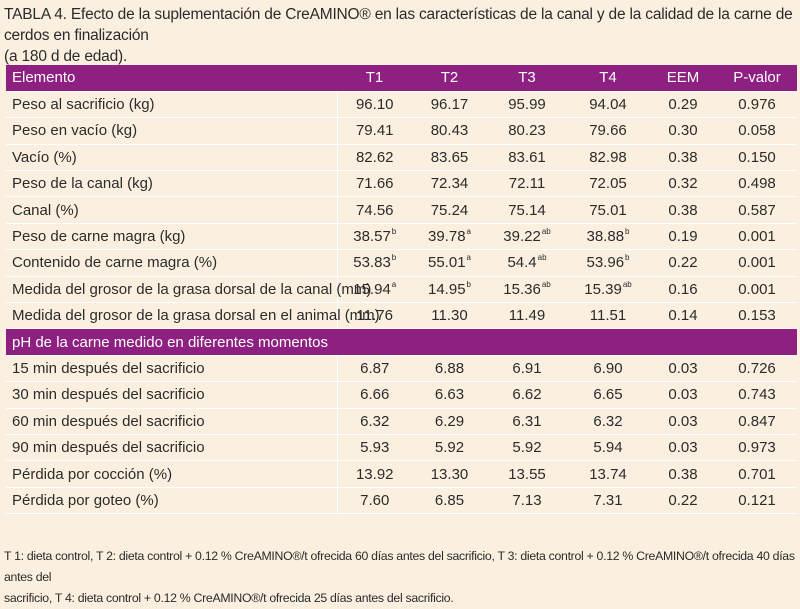 The image size is (800, 609). Describe the element at coordinates (757, 501) in the screenshot. I see `cell-p-valor: 0.121` at that location.